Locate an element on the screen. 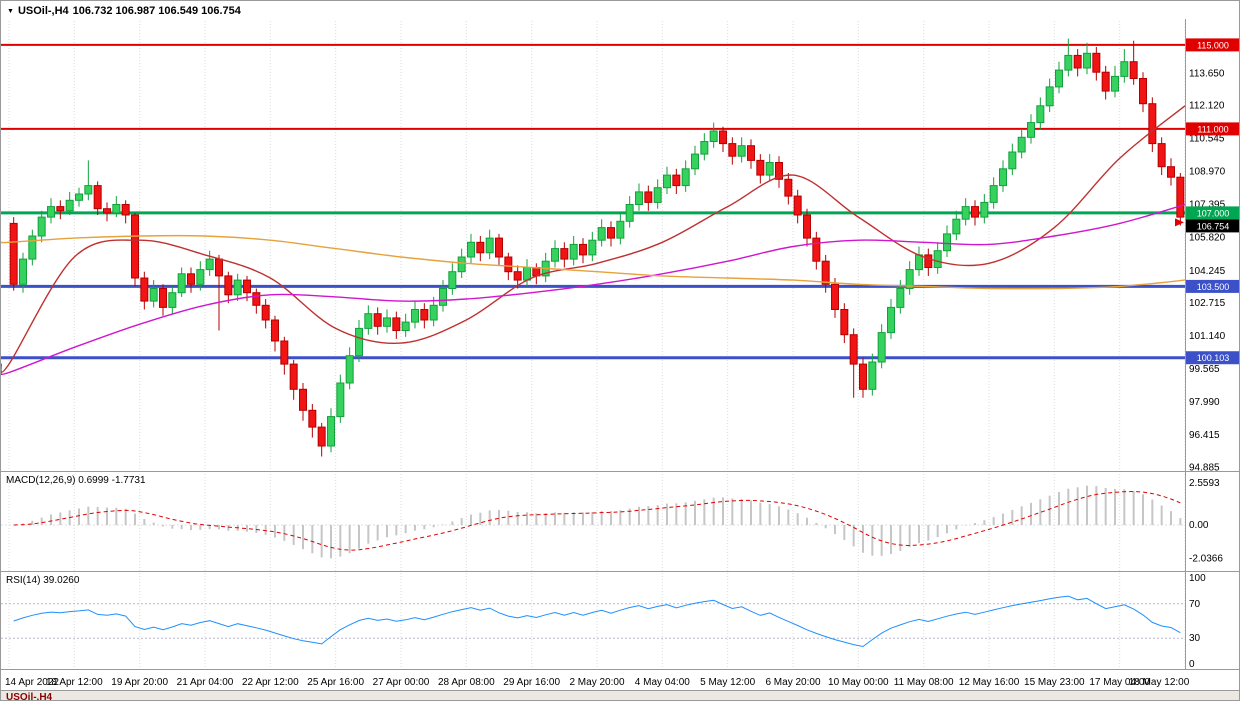 This screenshot has height=701, width=1240. svg-text: 94.885 is located at coordinates (1204, 467).